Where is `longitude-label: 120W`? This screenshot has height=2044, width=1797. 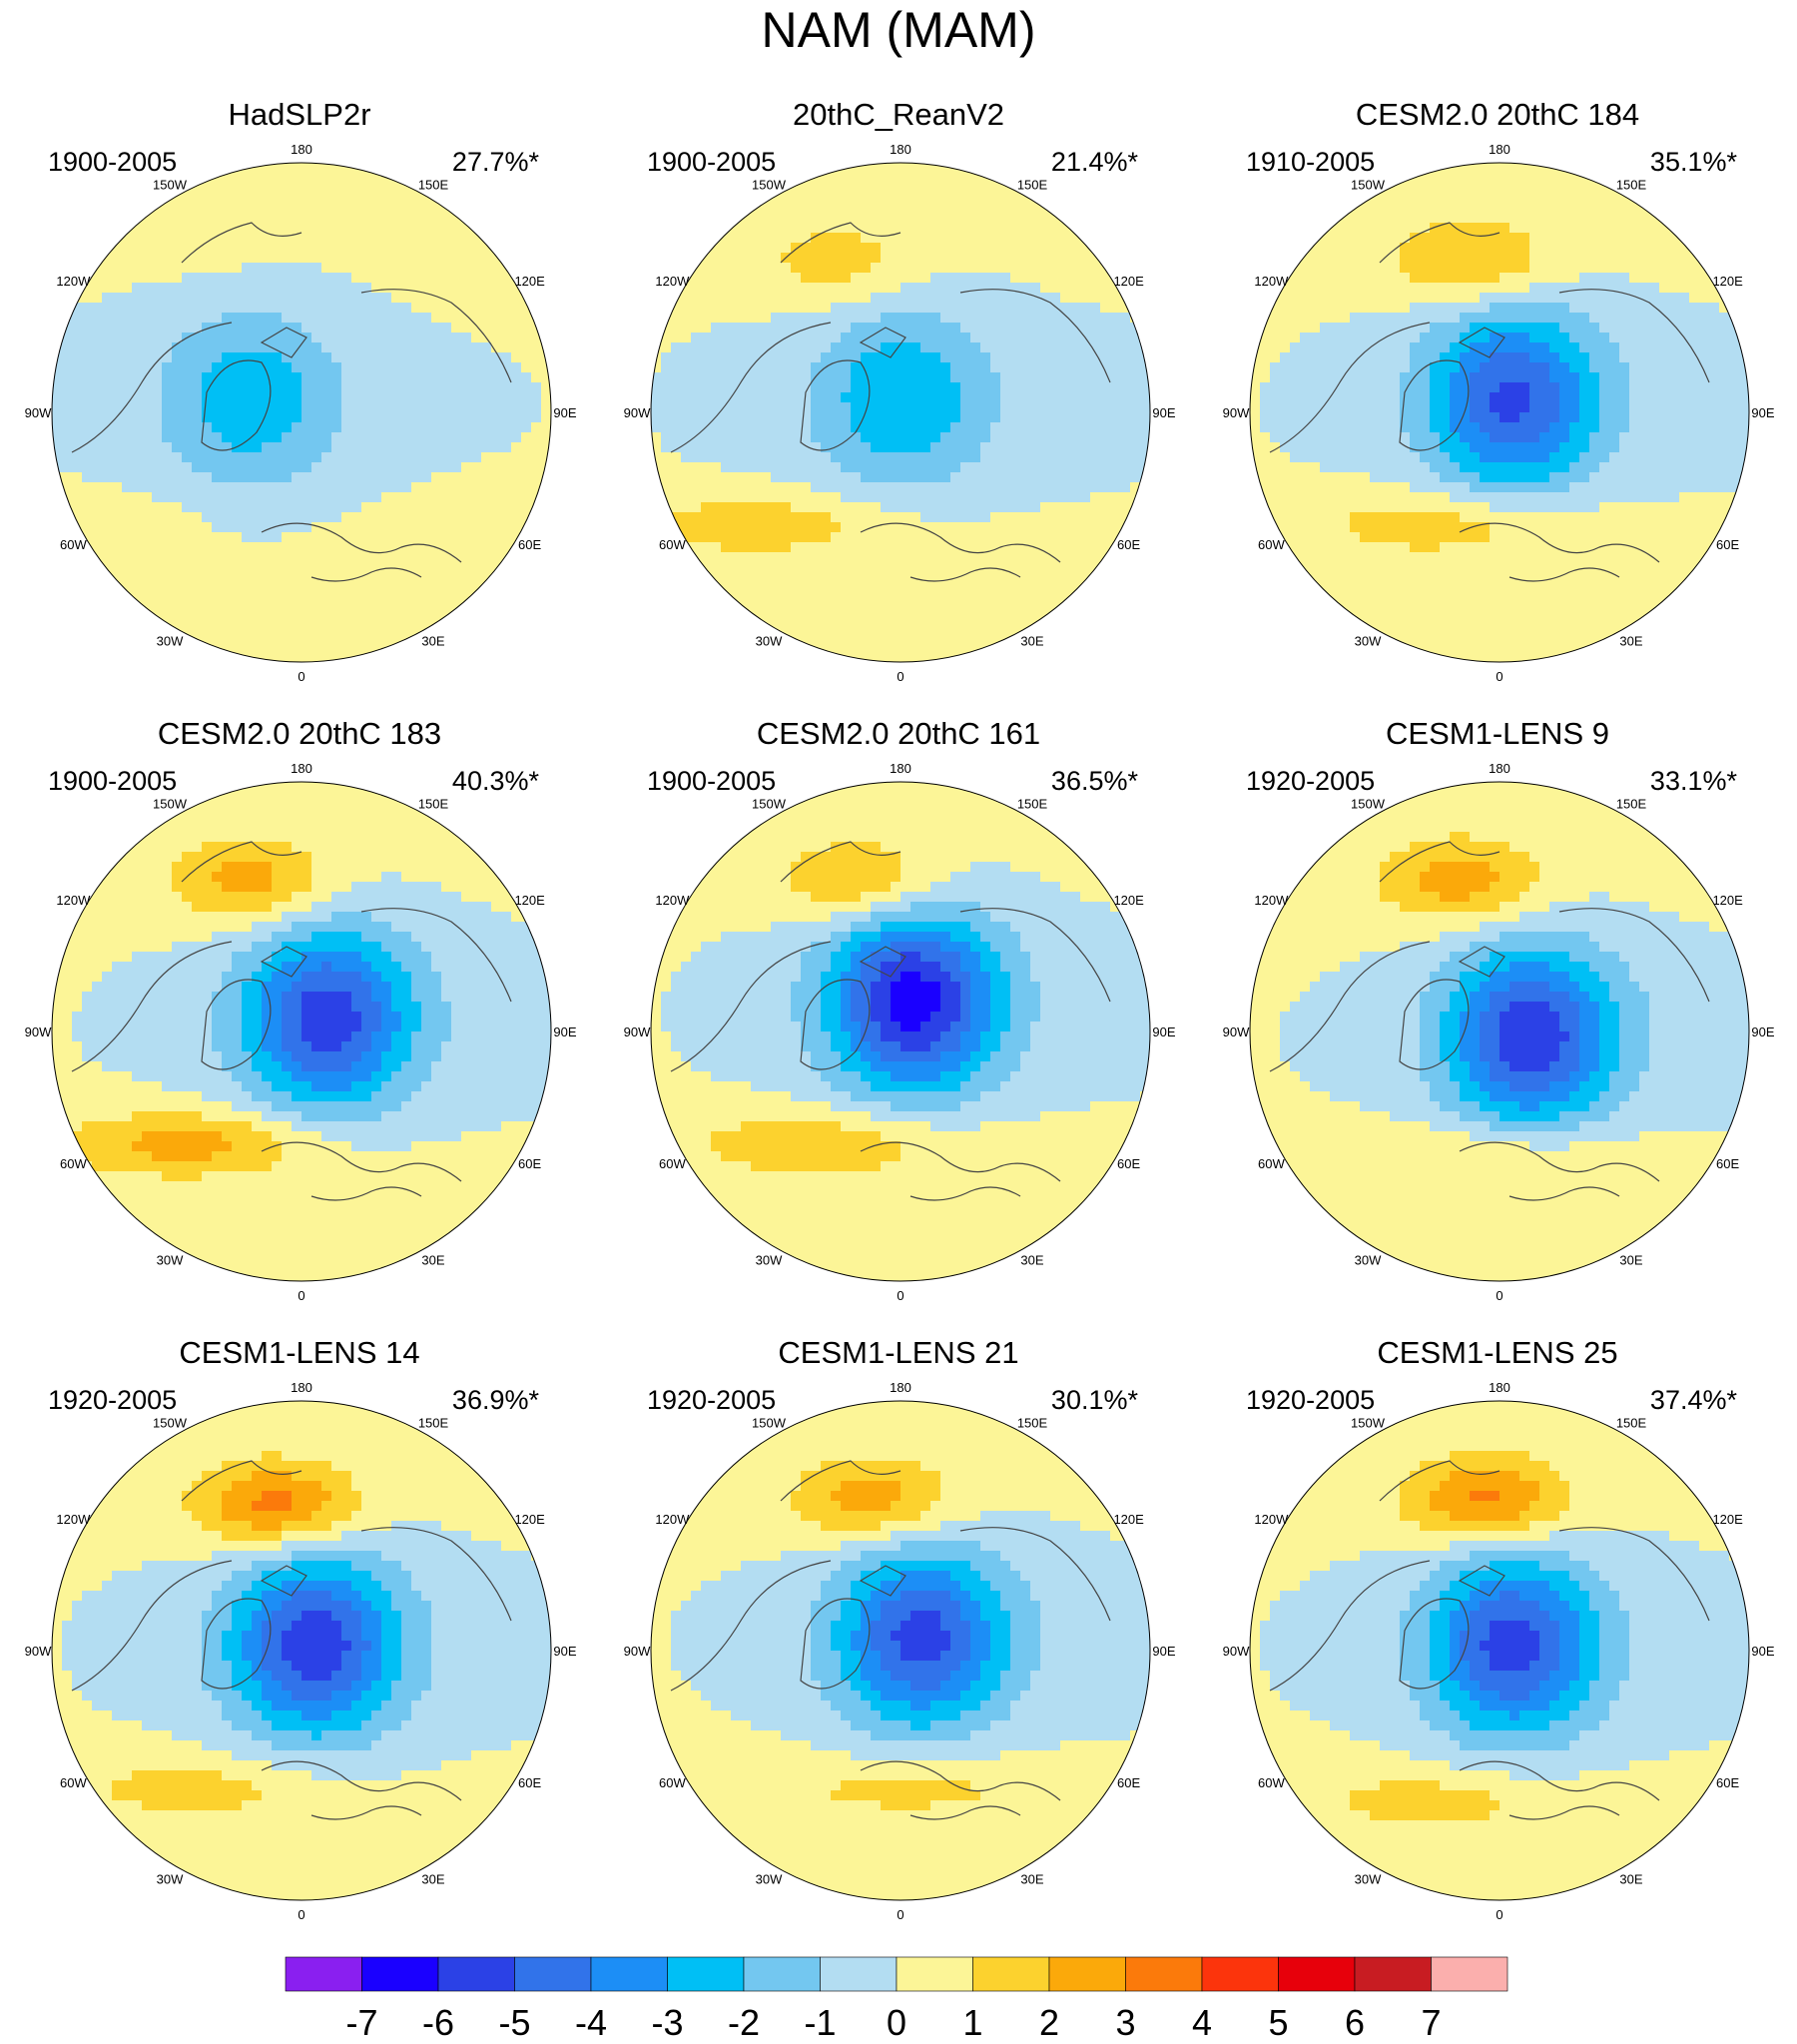 longitude-label: 120W is located at coordinates (73, 281).